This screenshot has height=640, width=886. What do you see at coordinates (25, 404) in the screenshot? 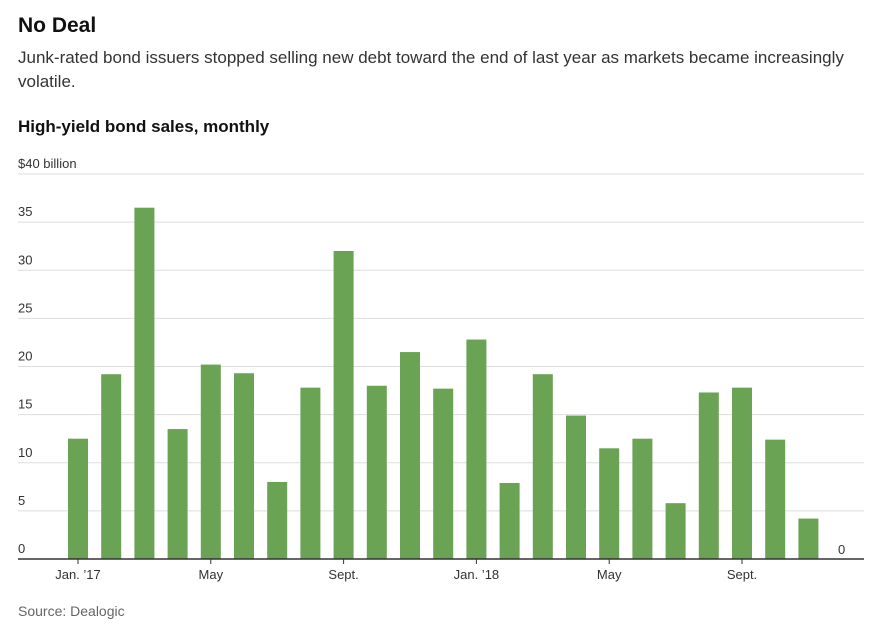
I see `y-tick-label: 15` at bounding box center [25, 404].